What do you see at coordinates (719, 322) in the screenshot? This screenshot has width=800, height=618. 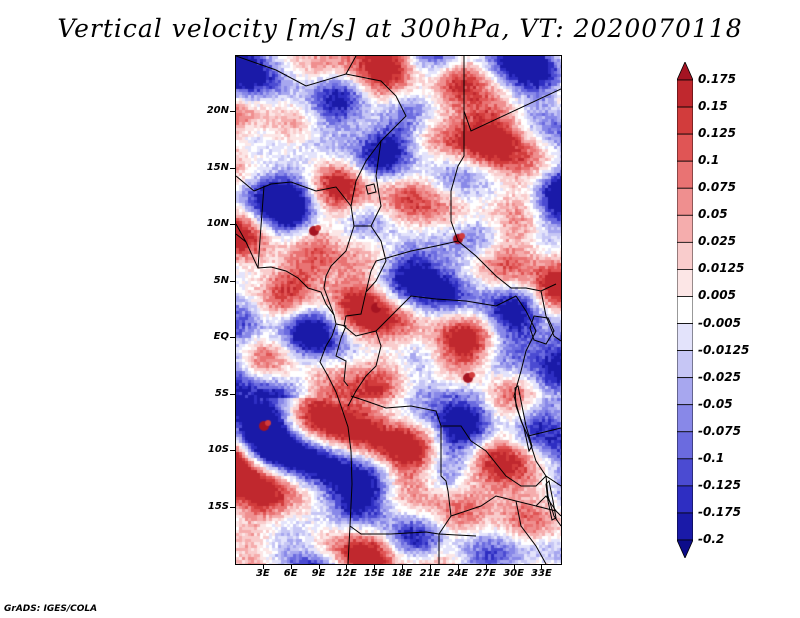 I see `colorbar-level-label: -0.005` at bounding box center [719, 322].